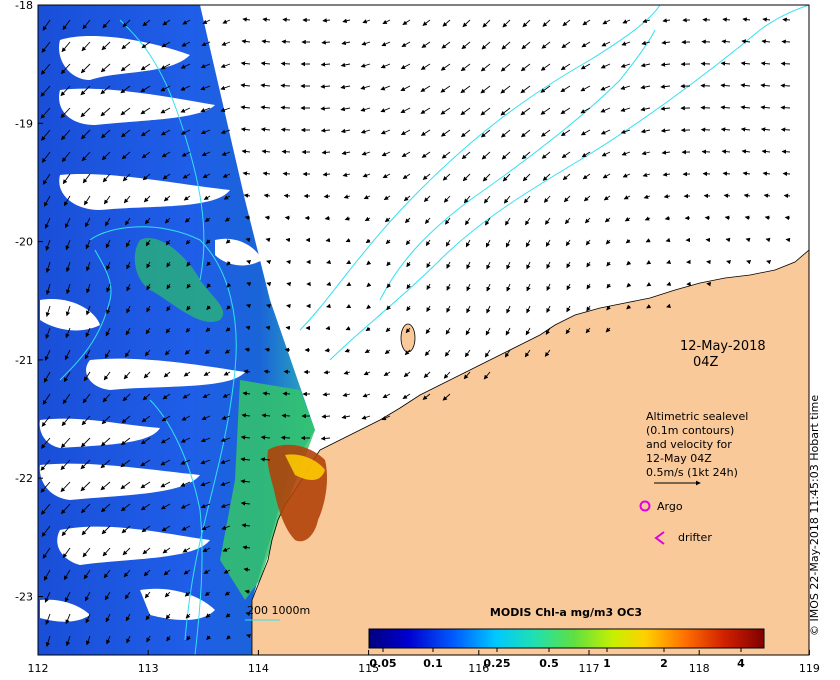  I want to click on colorbar-tick-label: 0.1, so click(433, 663).